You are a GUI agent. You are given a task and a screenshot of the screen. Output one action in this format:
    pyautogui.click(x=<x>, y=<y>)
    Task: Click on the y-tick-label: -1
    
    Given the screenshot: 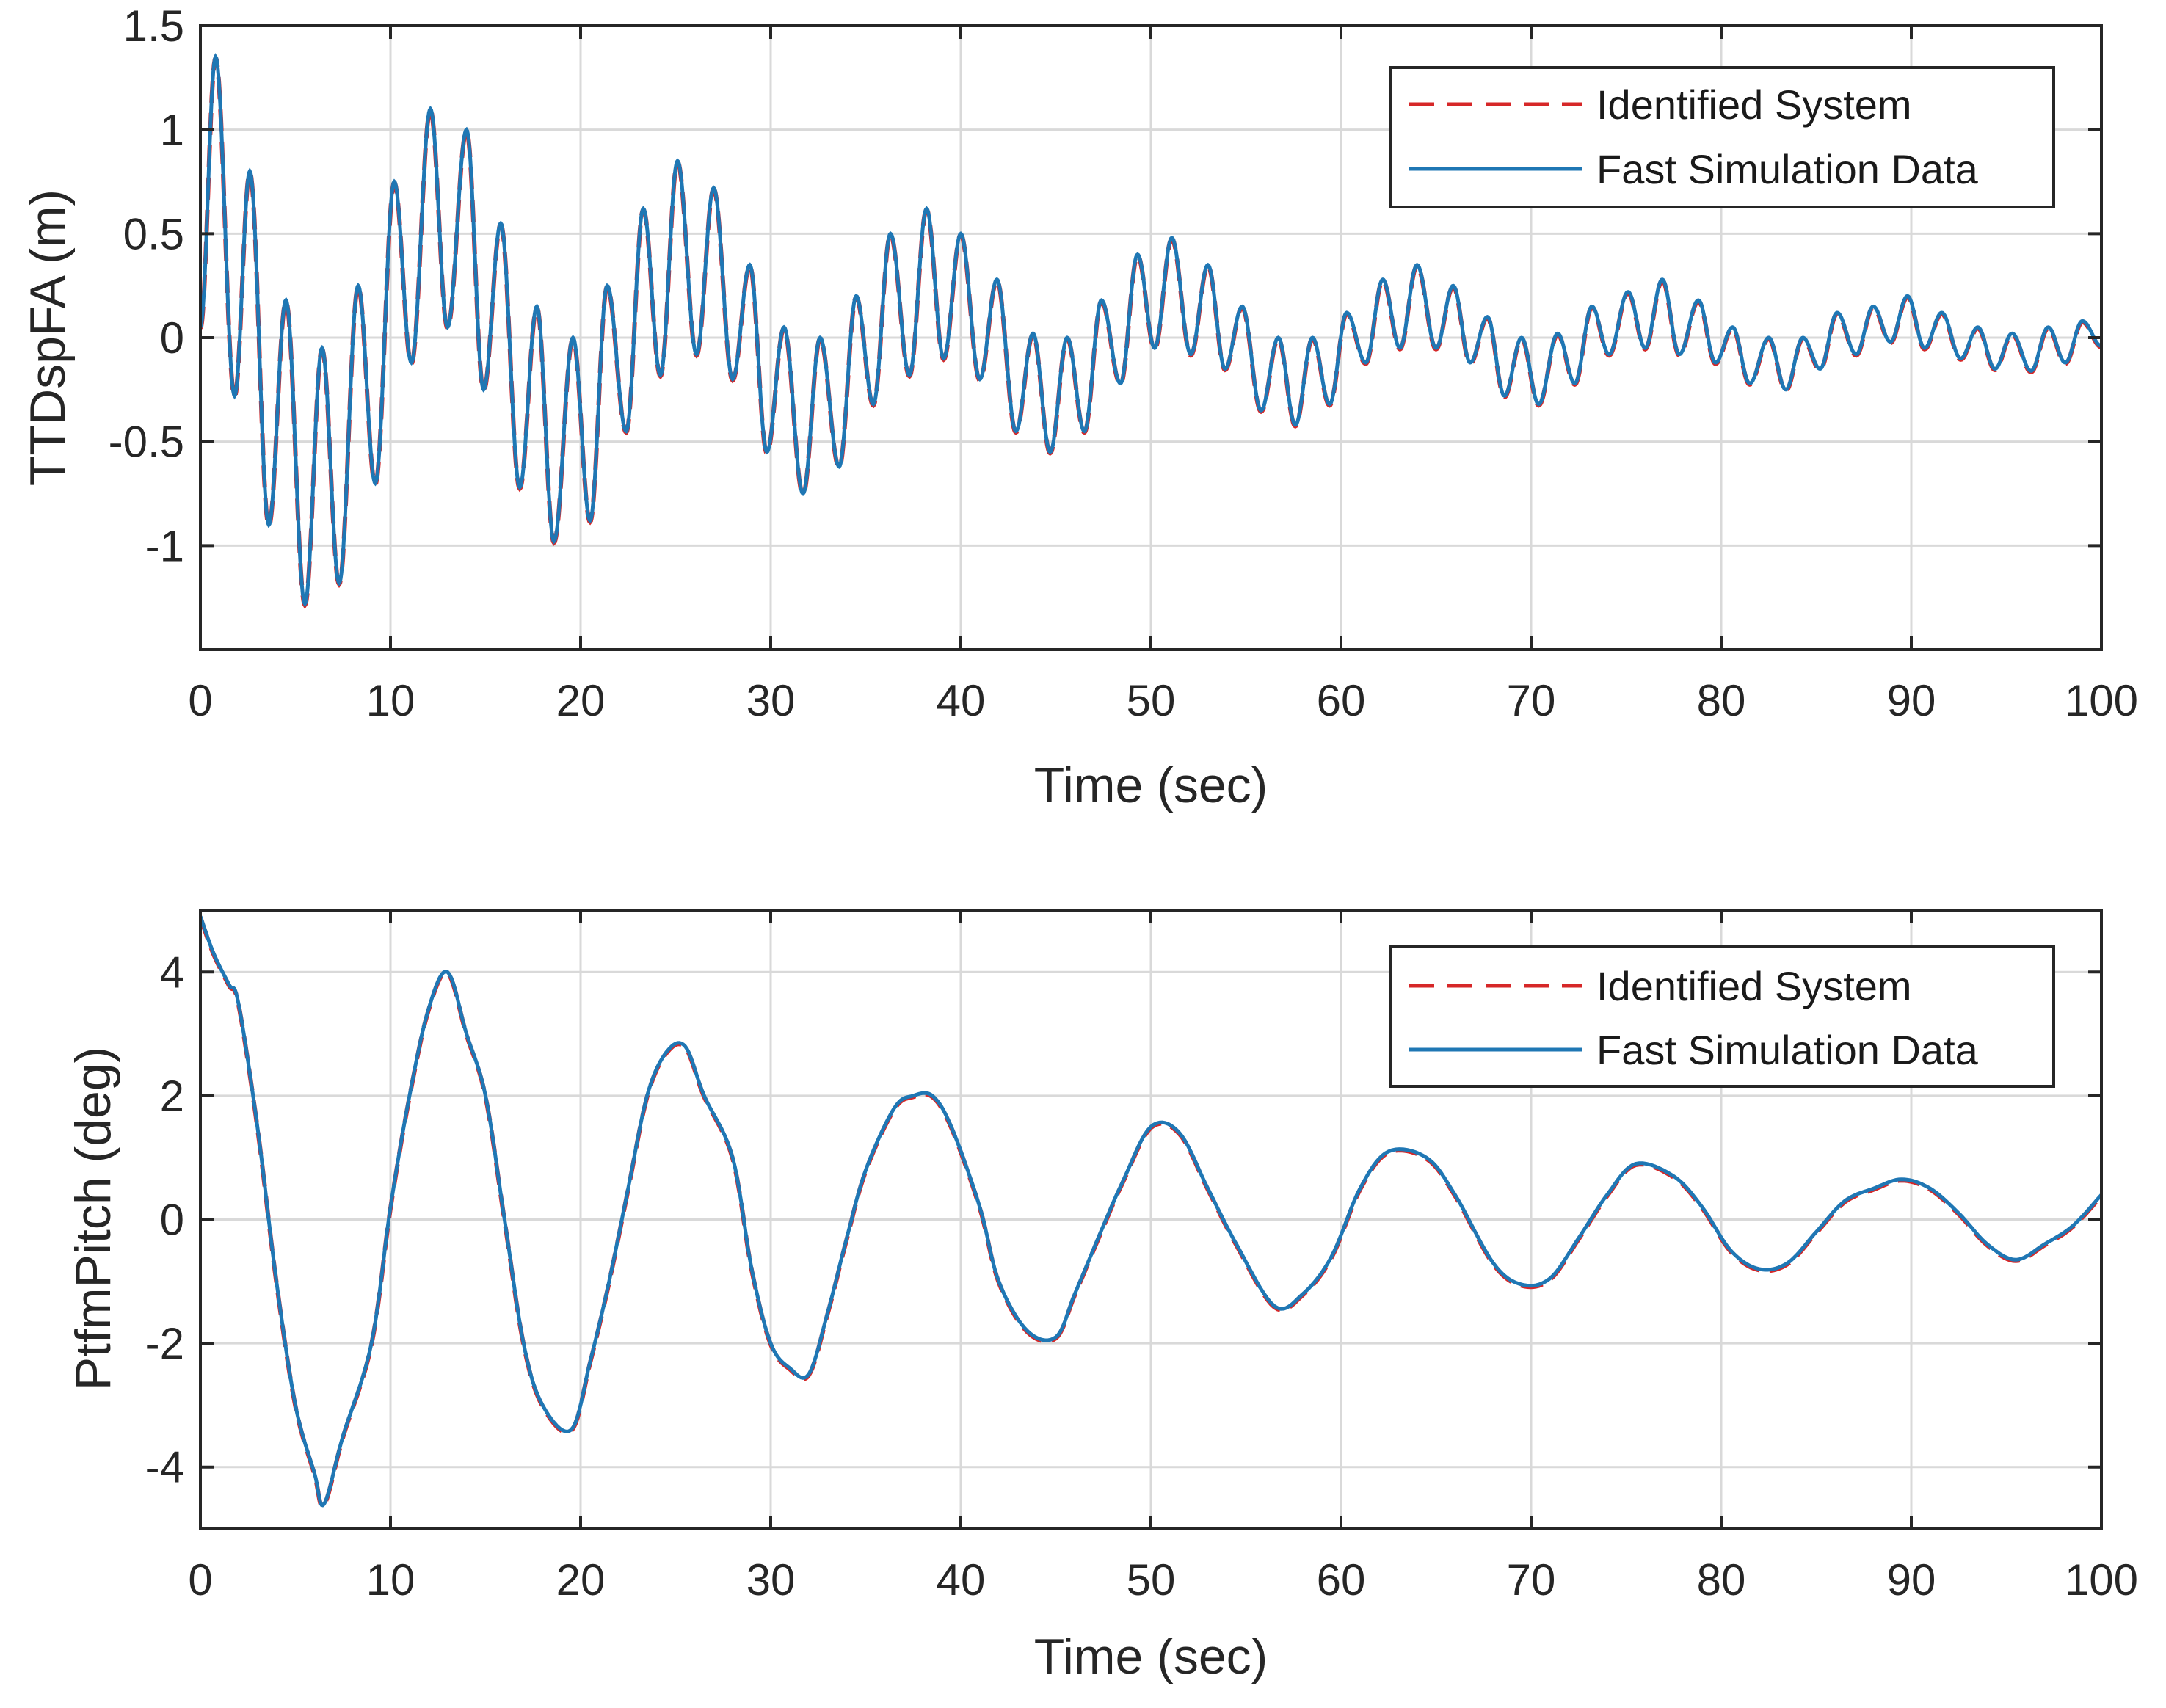 What is the action you would take?
    pyautogui.click(x=164, y=545)
    